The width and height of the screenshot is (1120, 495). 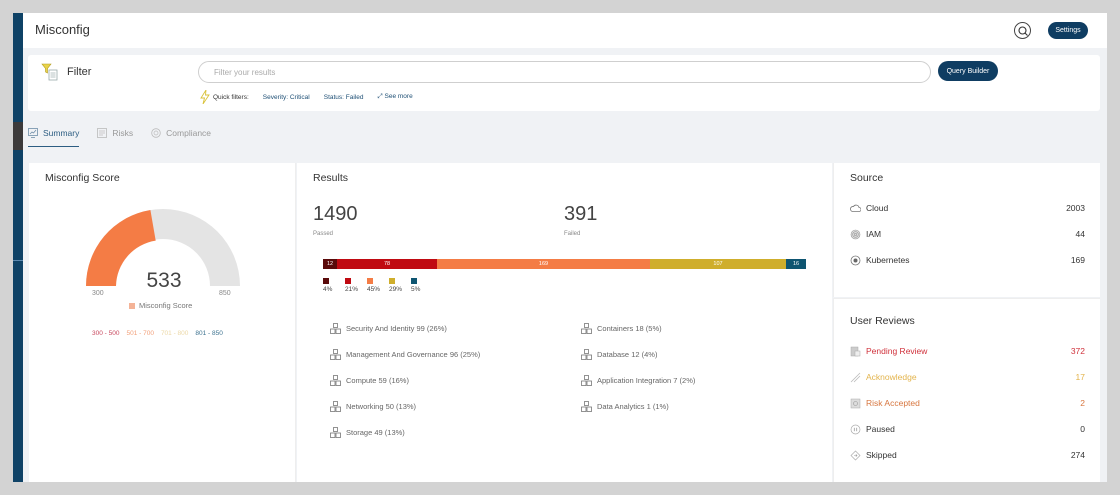 What do you see at coordinates (33, 133) in the screenshot?
I see `chart-icon` at bounding box center [33, 133].